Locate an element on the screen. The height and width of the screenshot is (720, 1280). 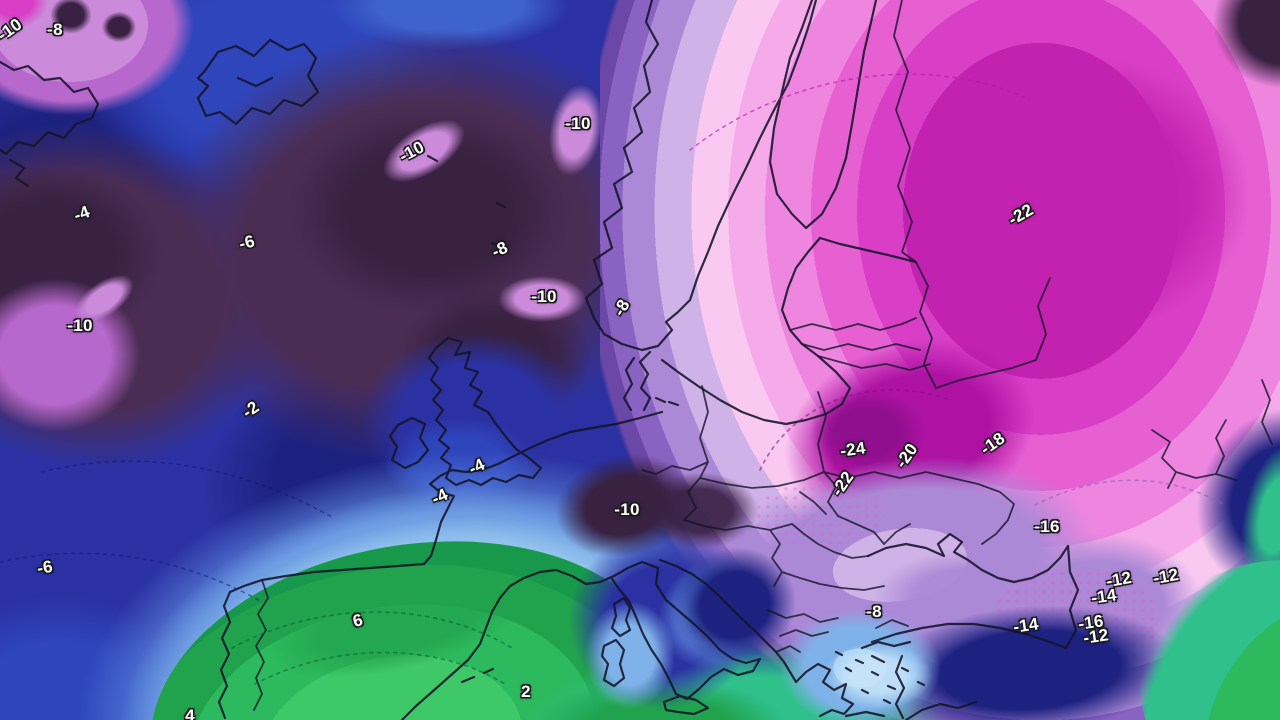
region-greenland-spot2 is located at coordinates (119, 27).